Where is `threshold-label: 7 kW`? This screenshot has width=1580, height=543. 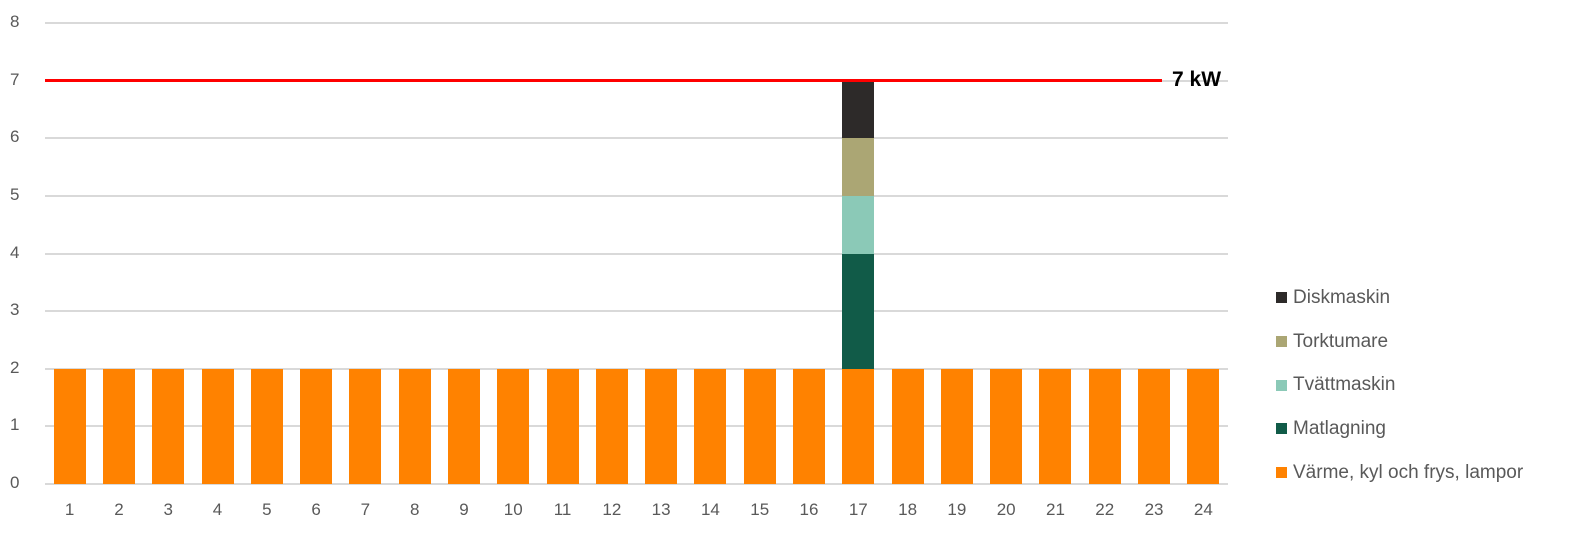 threshold-label: 7 kW is located at coordinates (1197, 79).